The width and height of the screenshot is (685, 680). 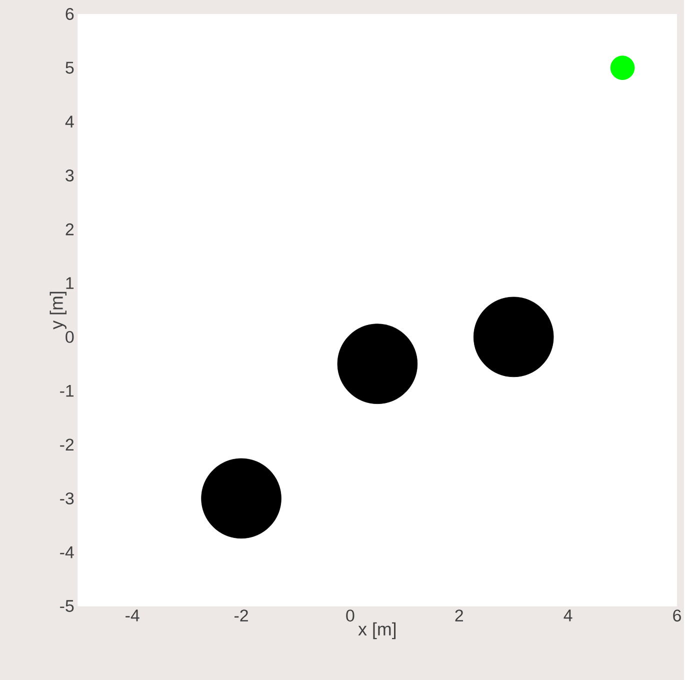 What do you see at coordinates (67, 552) in the screenshot?
I see `y-tick-label: -4` at bounding box center [67, 552].